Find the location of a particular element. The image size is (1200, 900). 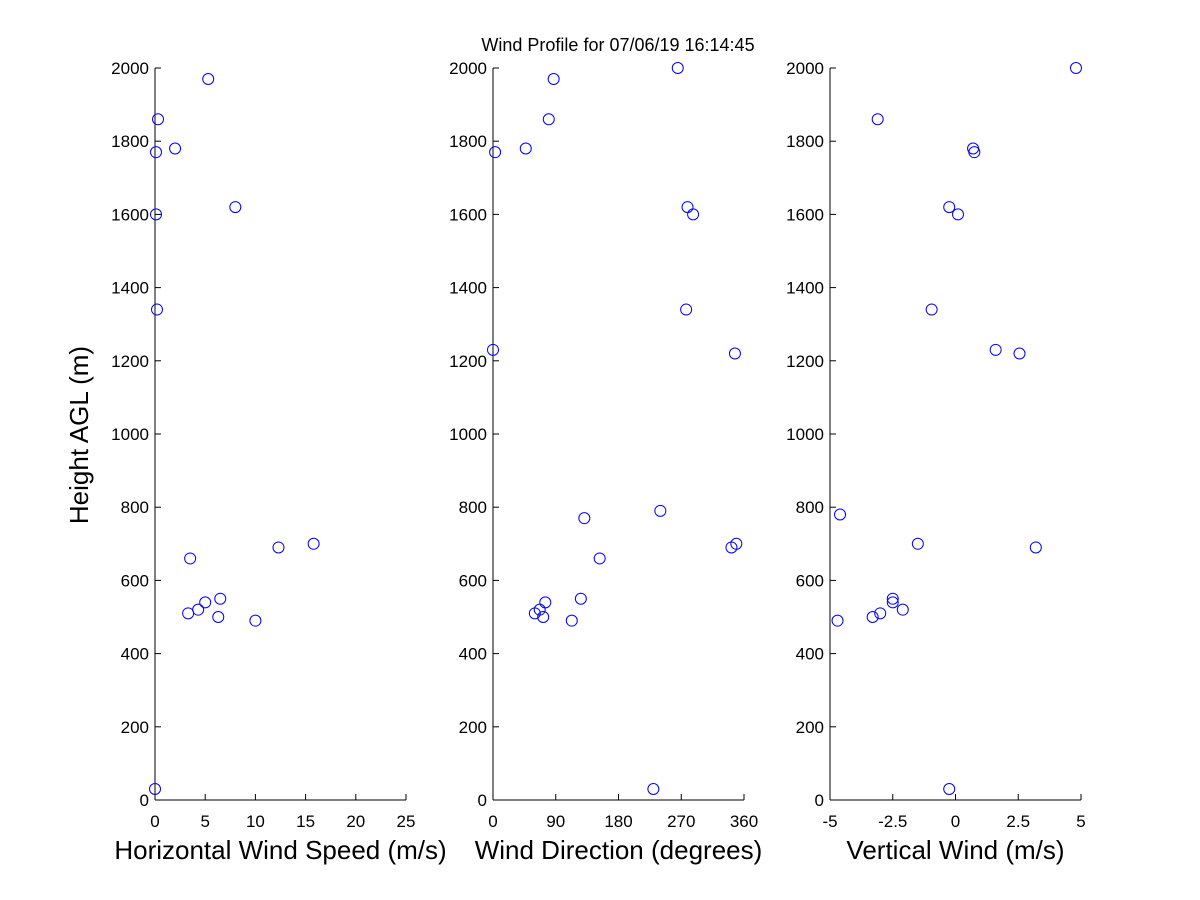

x-tick-label: 360 is located at coordinates (744, 821).